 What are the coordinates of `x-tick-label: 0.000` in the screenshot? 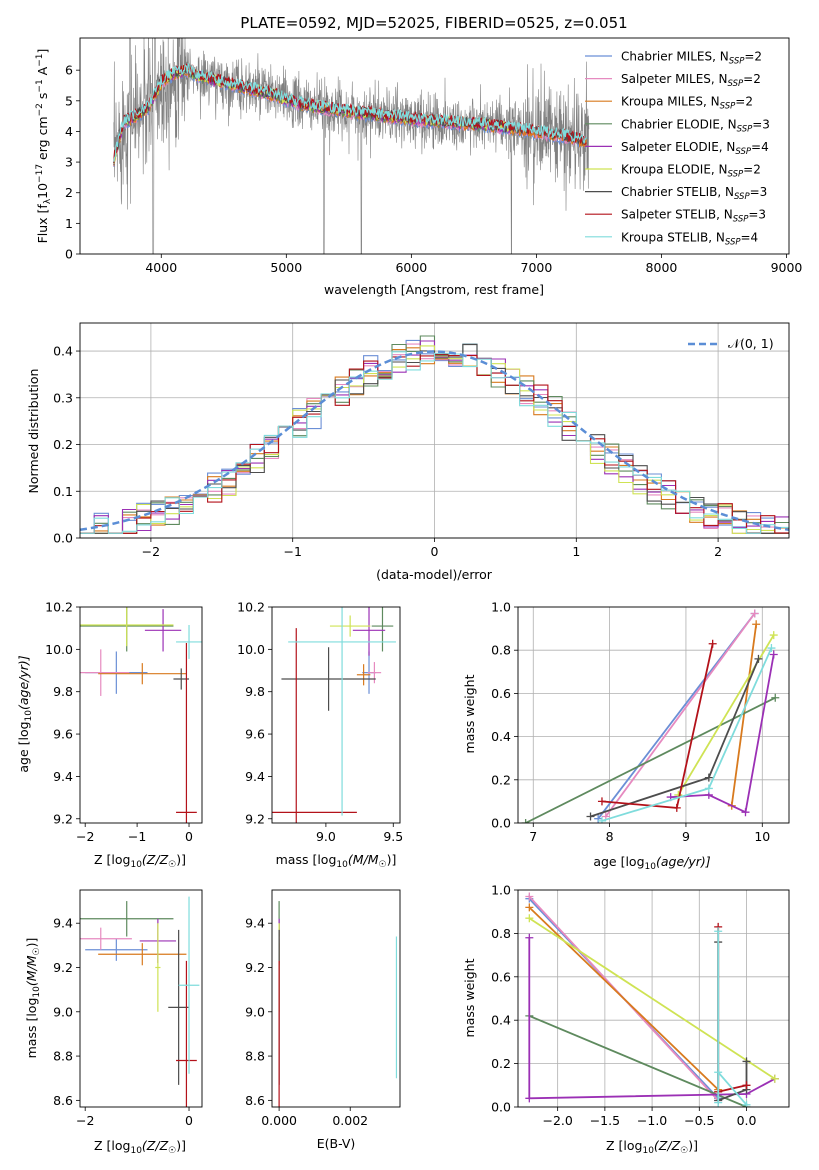 It's located at (279, 1120).